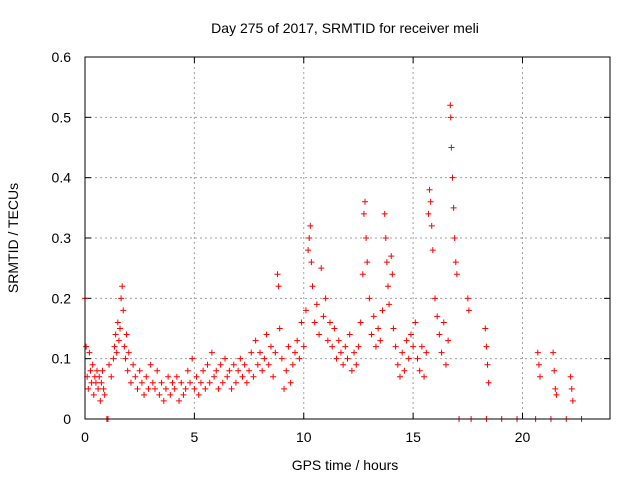  I want to click on y-axis-label: SRMTID / TECUs, so click(13, 238).